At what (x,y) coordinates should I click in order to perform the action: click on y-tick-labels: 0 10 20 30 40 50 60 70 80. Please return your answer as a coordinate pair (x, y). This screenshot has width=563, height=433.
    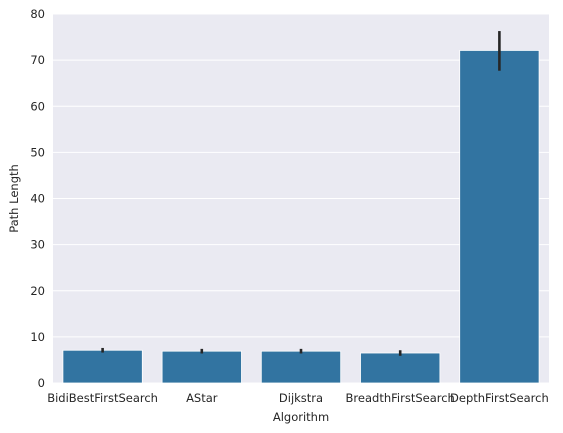
    Looking at the image, I should click on (37, 198).